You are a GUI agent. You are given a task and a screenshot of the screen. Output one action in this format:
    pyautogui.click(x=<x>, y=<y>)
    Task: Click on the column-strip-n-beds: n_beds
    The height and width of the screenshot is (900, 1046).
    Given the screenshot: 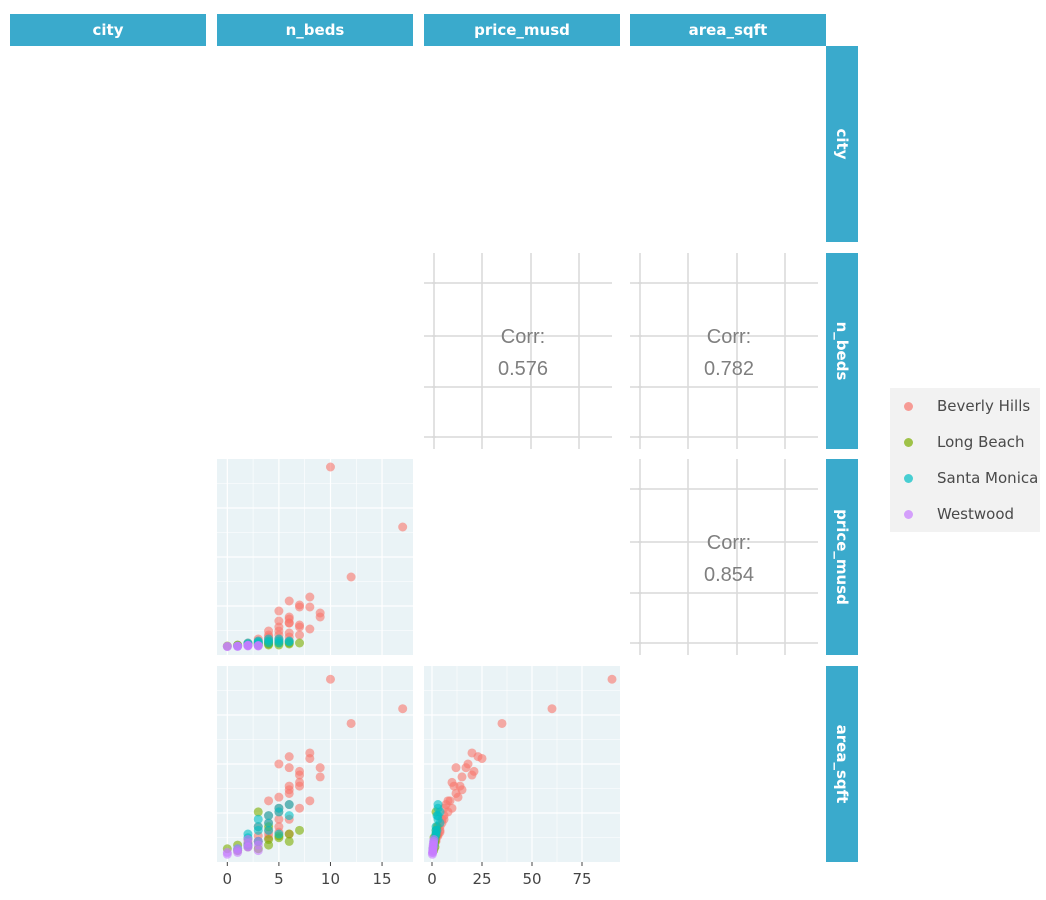 What is the action you would take?
    pyautogui.click(x=315, y=30)
    